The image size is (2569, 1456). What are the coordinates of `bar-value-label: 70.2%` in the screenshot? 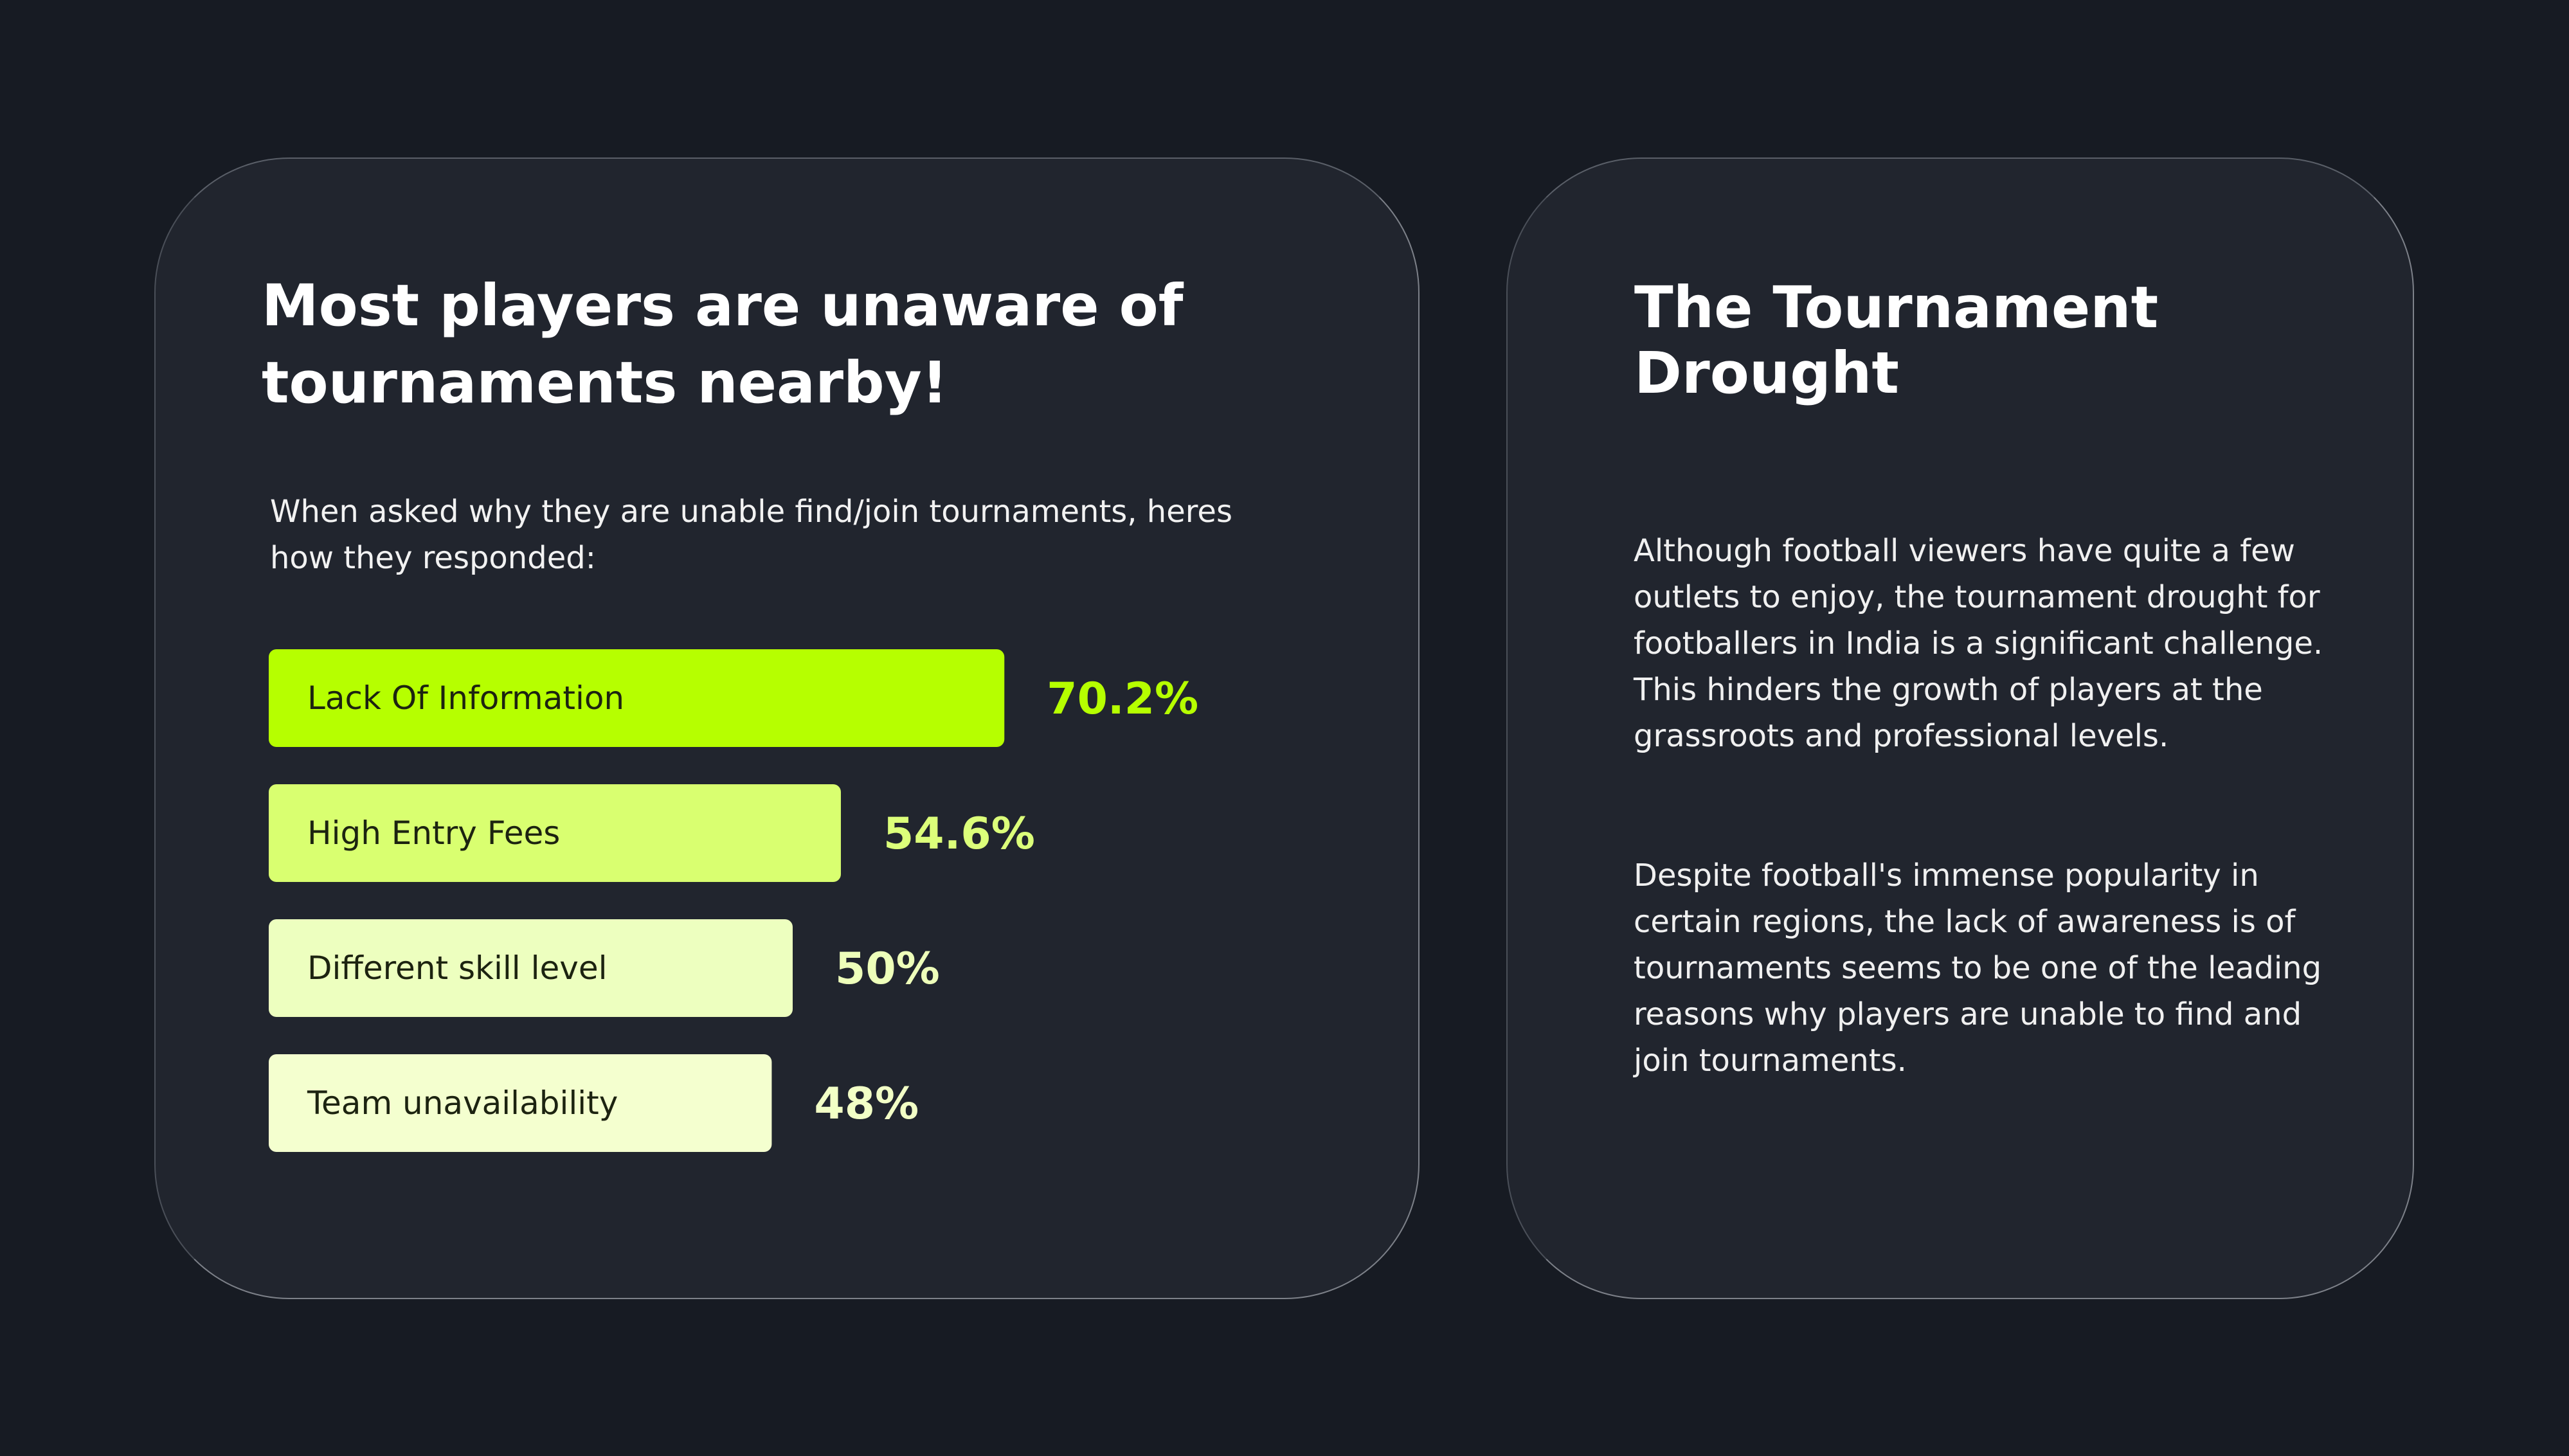 It's located at (1122, 699).